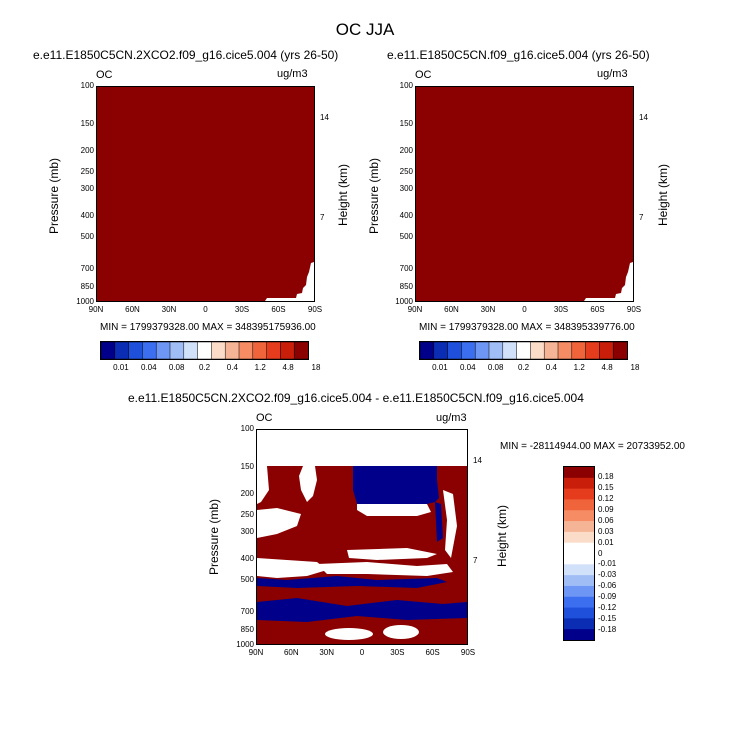  What do you see at coordinates (247, 532) in the screenshot?
I see `pressure-tick-label: 300` at bounding box center [247, 532].